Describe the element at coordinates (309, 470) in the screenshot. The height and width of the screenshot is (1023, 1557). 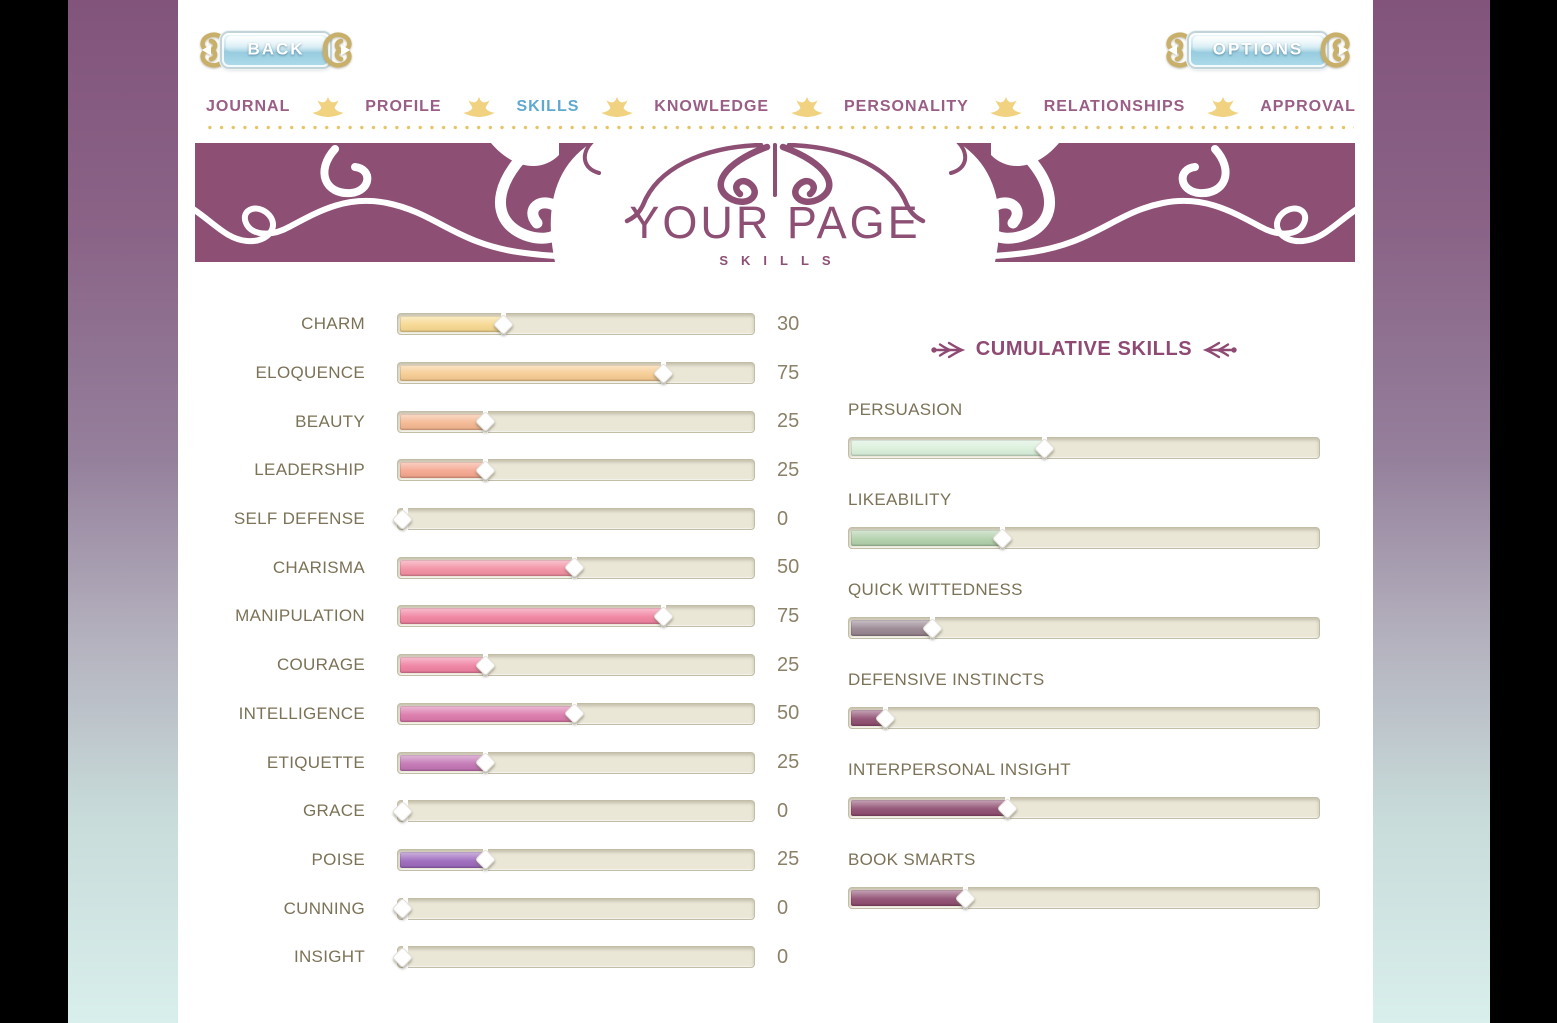
I see `skill-label: LEADERSHIP` at that location.